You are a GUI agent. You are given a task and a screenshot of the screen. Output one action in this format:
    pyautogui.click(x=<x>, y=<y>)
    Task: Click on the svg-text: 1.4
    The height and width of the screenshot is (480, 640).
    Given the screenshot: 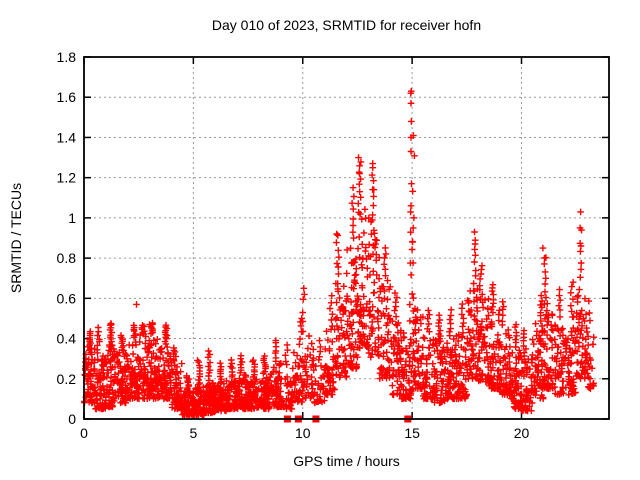 What is the action you would take?
    pyautogui.click(x=67, y=137)
    